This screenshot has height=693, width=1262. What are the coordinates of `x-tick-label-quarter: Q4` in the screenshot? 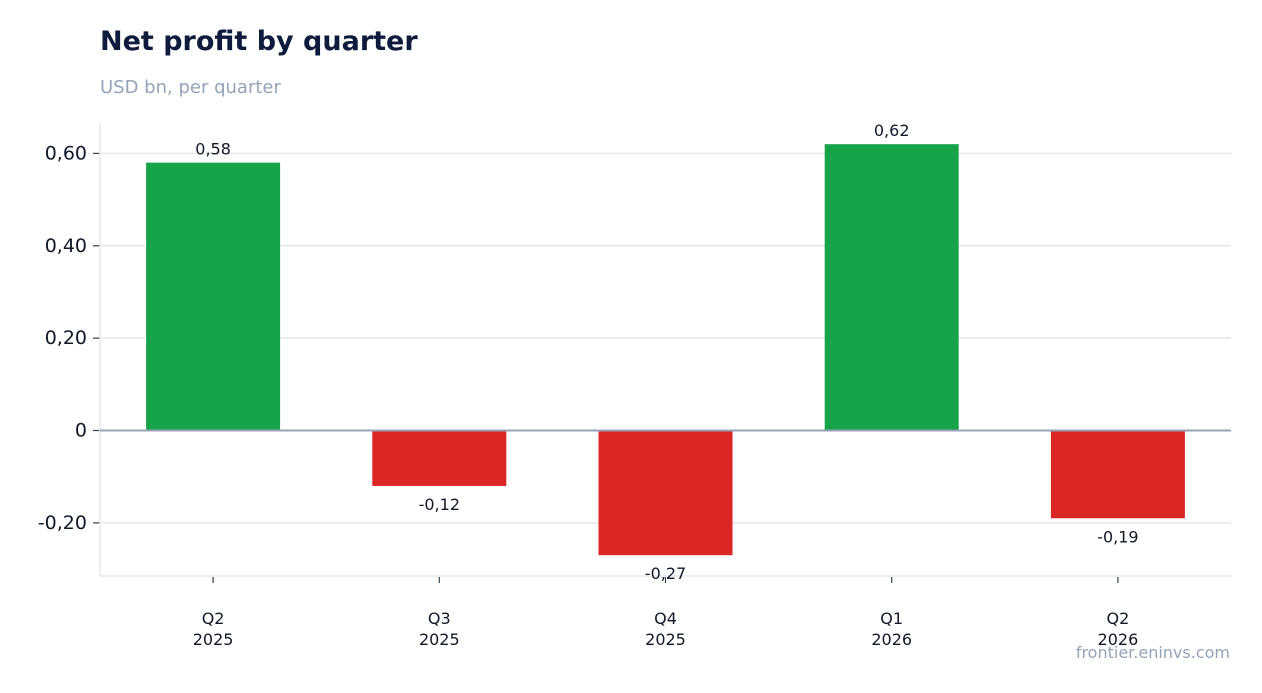 It's located at (665, 618).